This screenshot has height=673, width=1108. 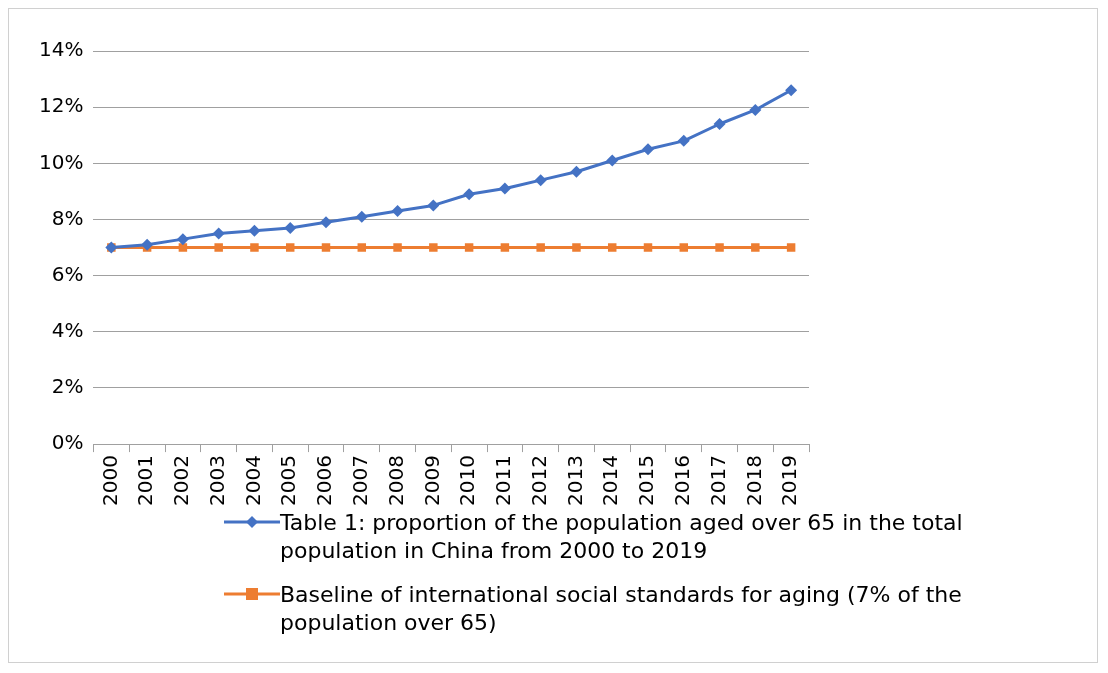 I want to click on x-tick-label: 2015, so click(x=646, y=481).